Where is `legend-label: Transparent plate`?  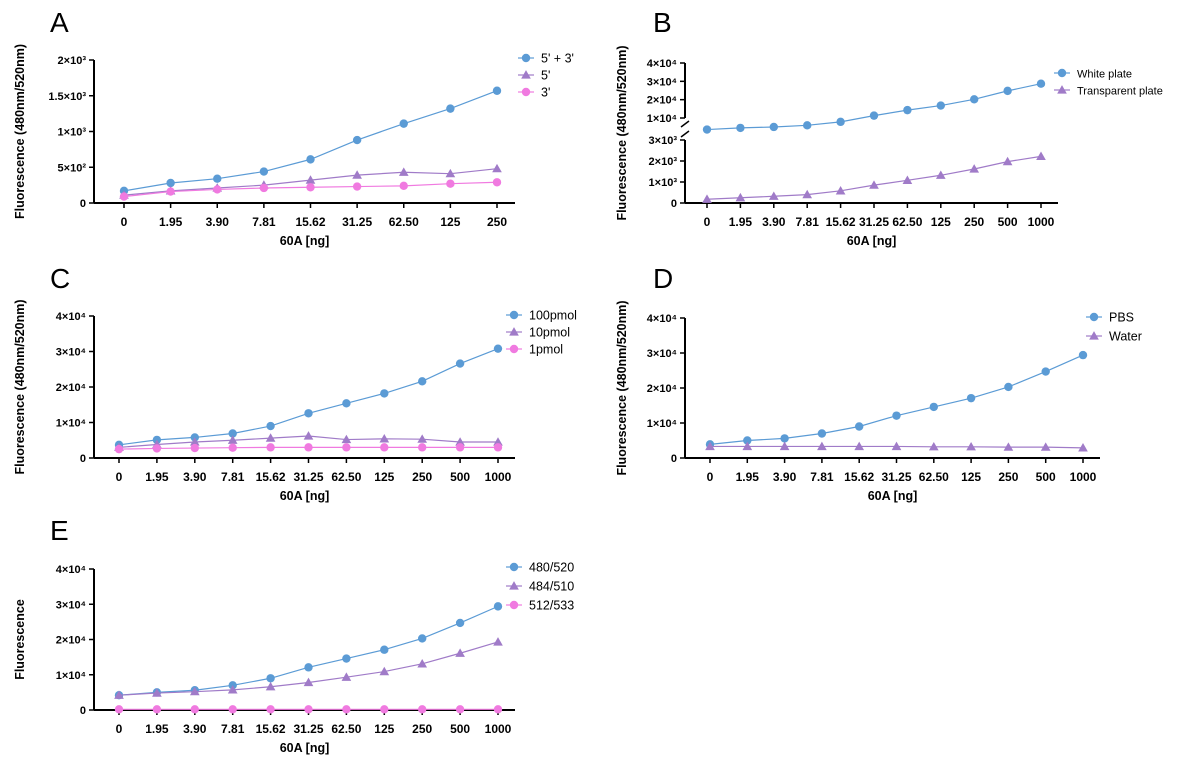
legend-label: Transparent plate is located at coordinates (1120, 92).